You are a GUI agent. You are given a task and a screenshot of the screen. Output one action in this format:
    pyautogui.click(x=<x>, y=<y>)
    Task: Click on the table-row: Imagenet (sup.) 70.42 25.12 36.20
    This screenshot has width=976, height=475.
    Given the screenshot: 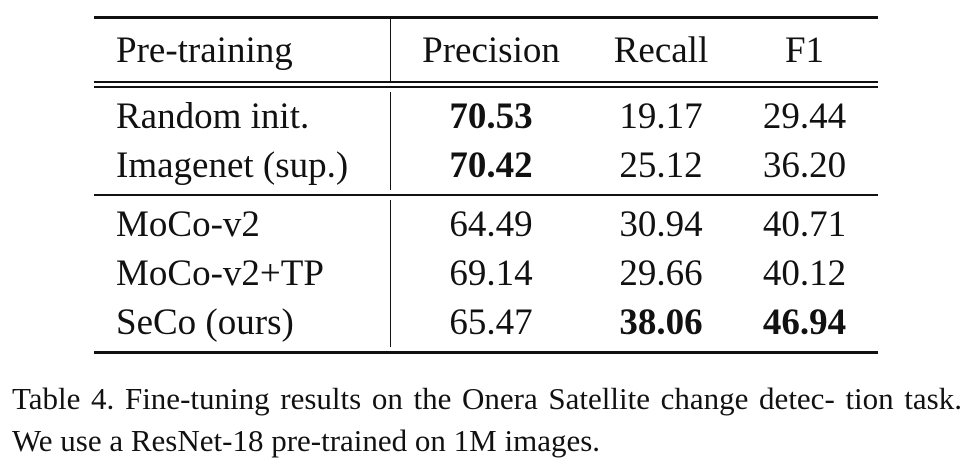 What is the action you would take?
    pyautogui.click(x=486, y=165)
    